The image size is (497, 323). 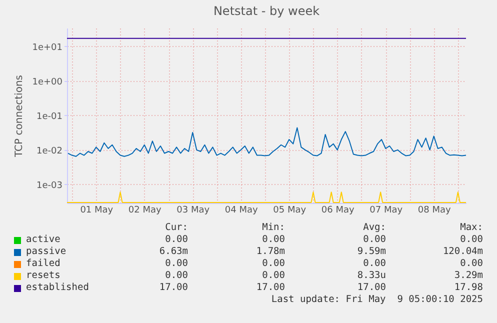 I want to click on legend-label: active, so click(x=43, y=240).